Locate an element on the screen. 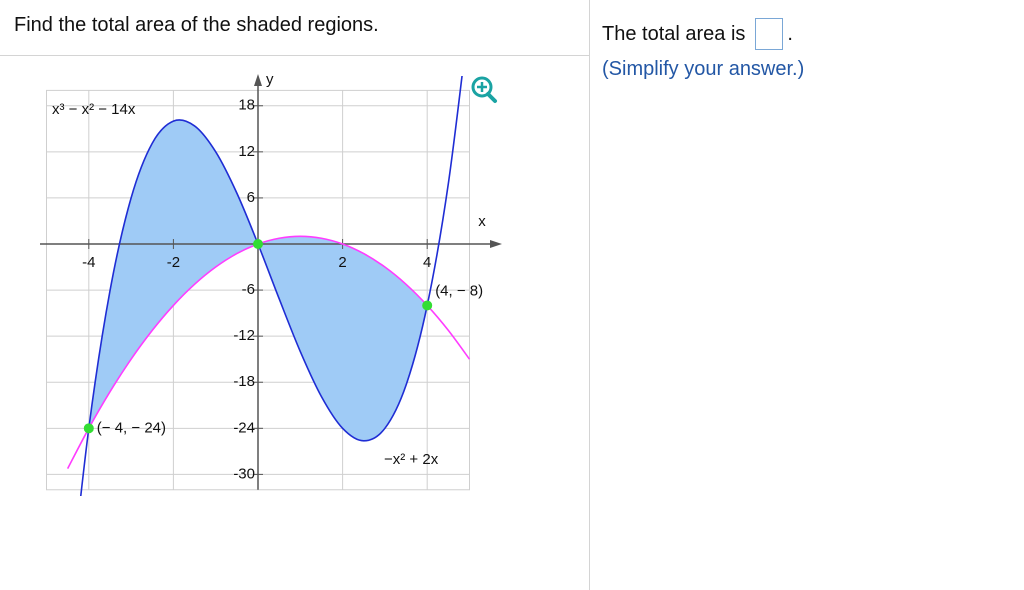 The height and width of the screenshot is (590, 1024). y-tick-label: -6 is located at coordinates (248, 289).